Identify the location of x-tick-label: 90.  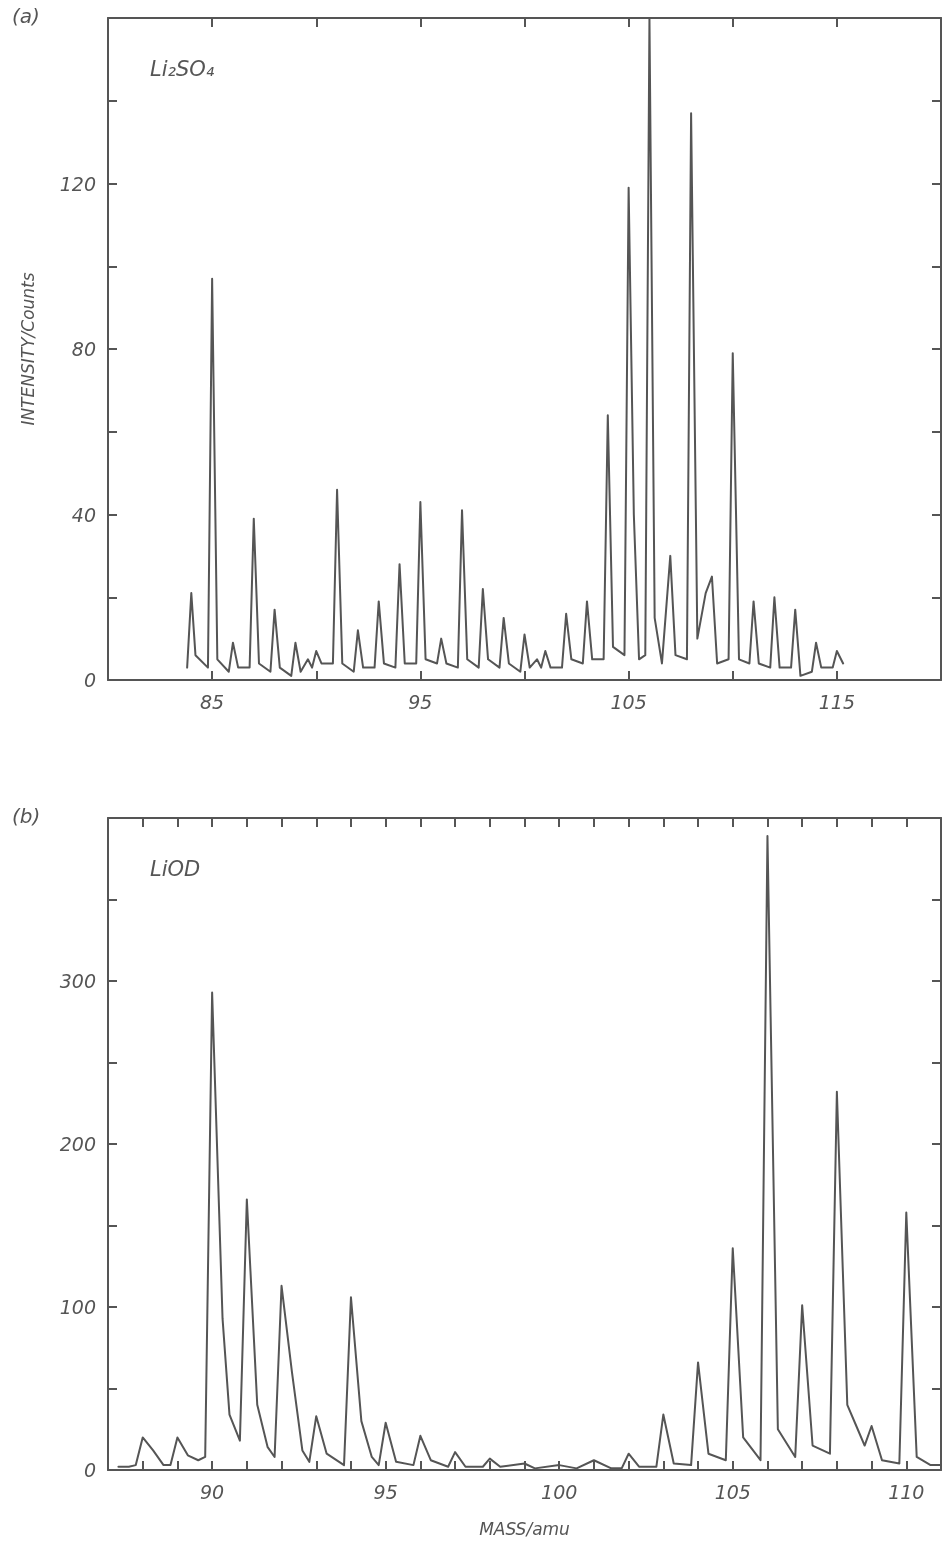
(212, 1491).